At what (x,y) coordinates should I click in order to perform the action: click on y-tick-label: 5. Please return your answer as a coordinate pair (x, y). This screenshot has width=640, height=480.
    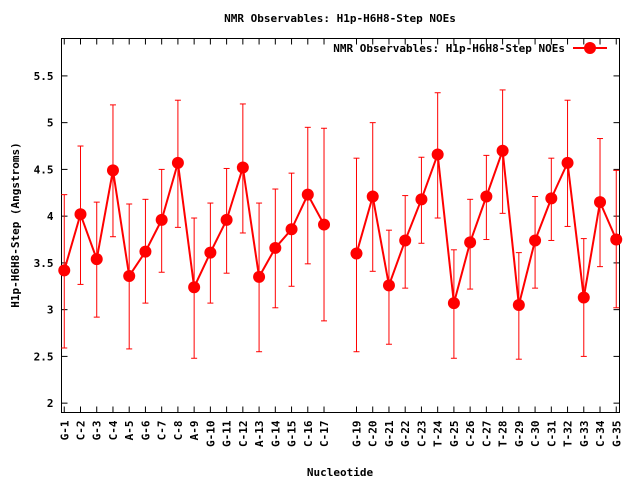
    Looking at the image, I should click on (50, 123).